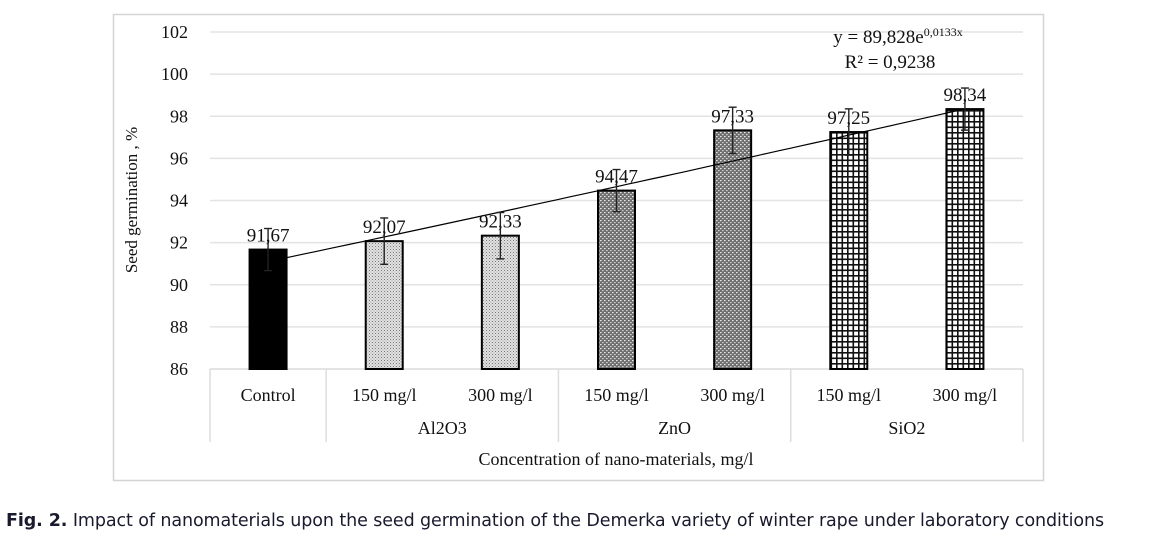  Describe the element at coordinates (179, 158) in the screenshot. I see `y-tick-label: 96` at that location.